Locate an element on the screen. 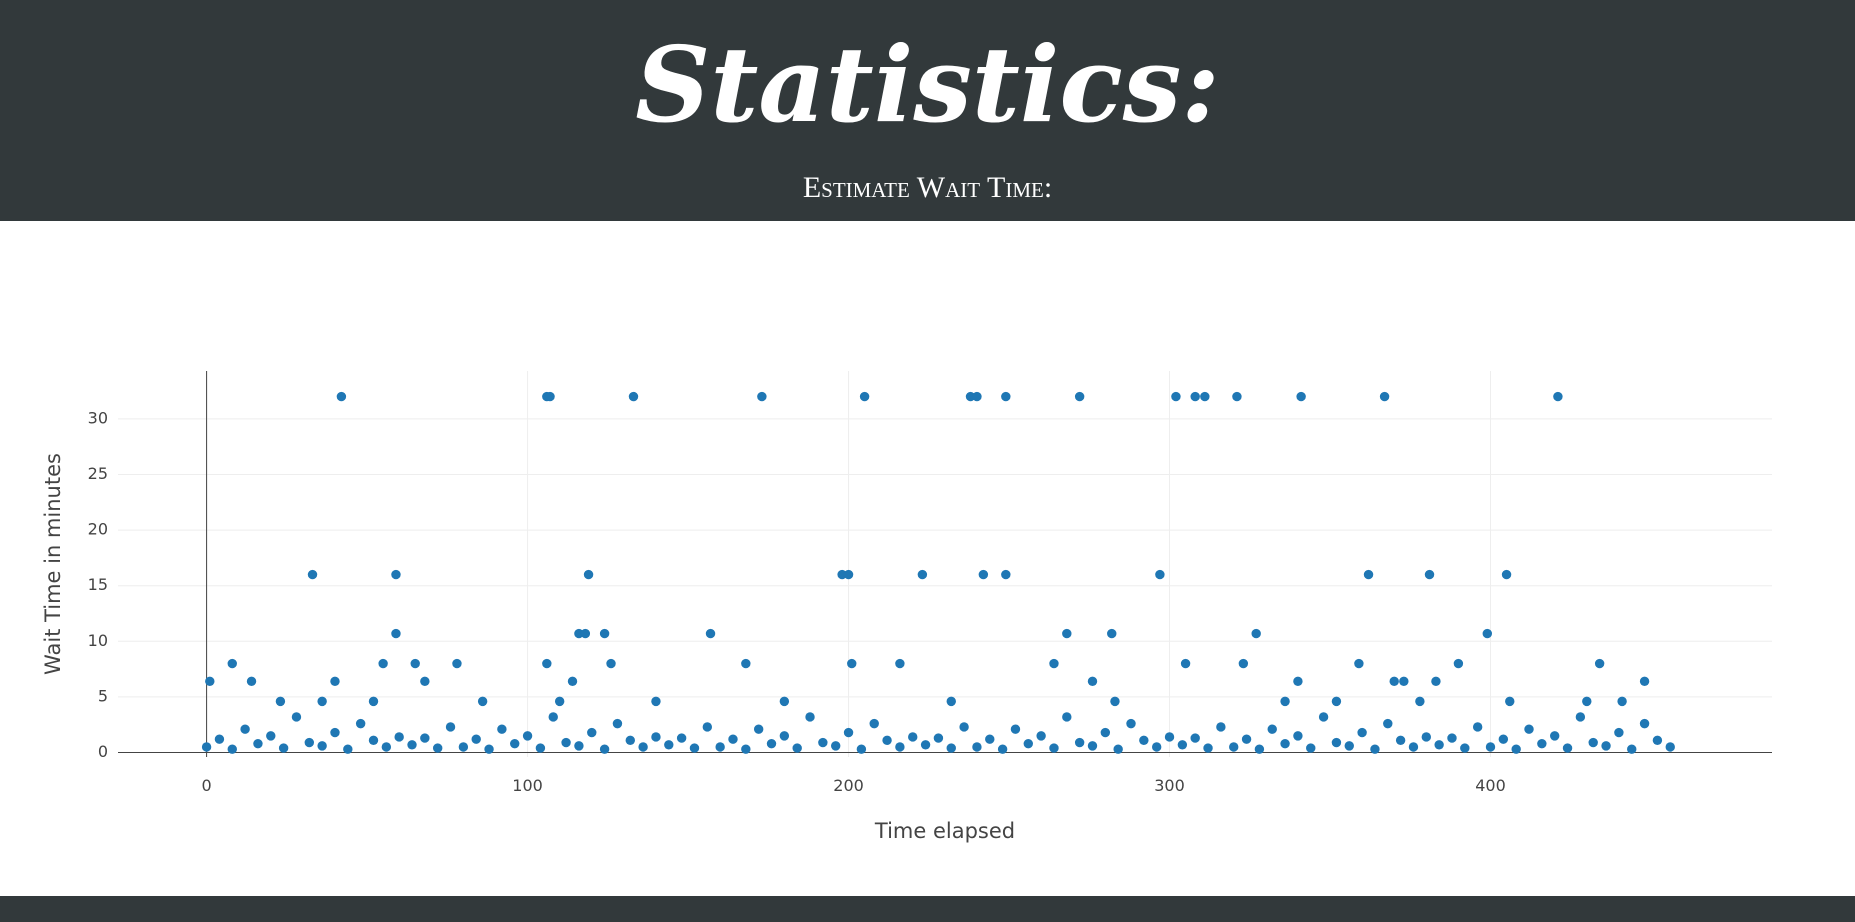  x-axis-label: Time elapsed is located at coordinates (944, 831).